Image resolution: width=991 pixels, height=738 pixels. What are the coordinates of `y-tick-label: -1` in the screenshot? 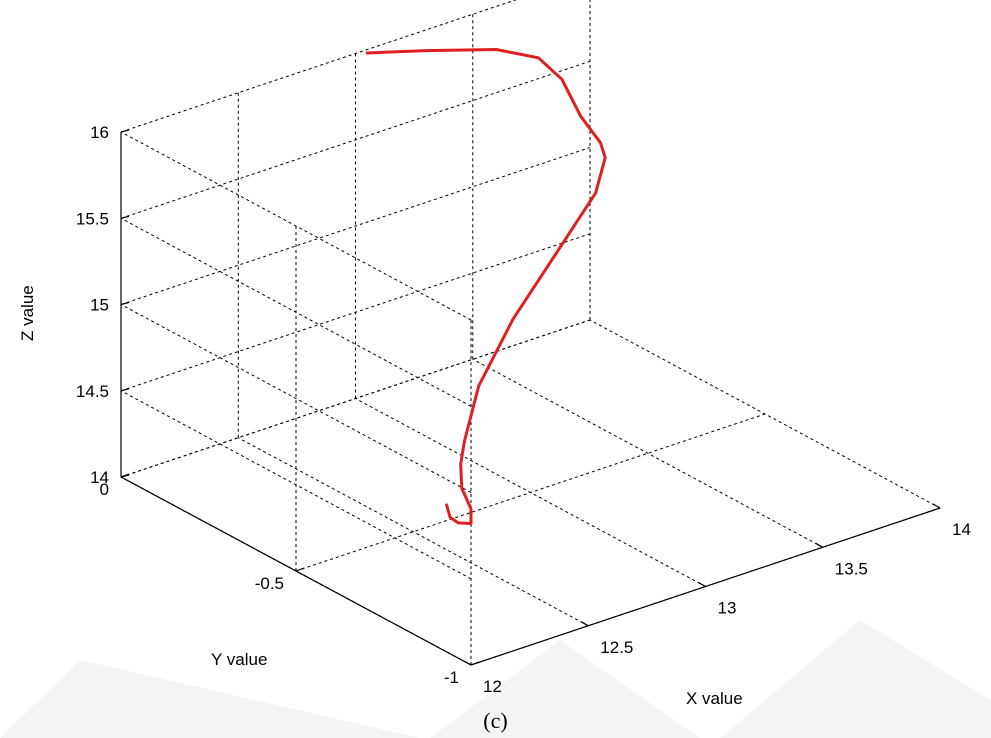 It's located at (451, 677).